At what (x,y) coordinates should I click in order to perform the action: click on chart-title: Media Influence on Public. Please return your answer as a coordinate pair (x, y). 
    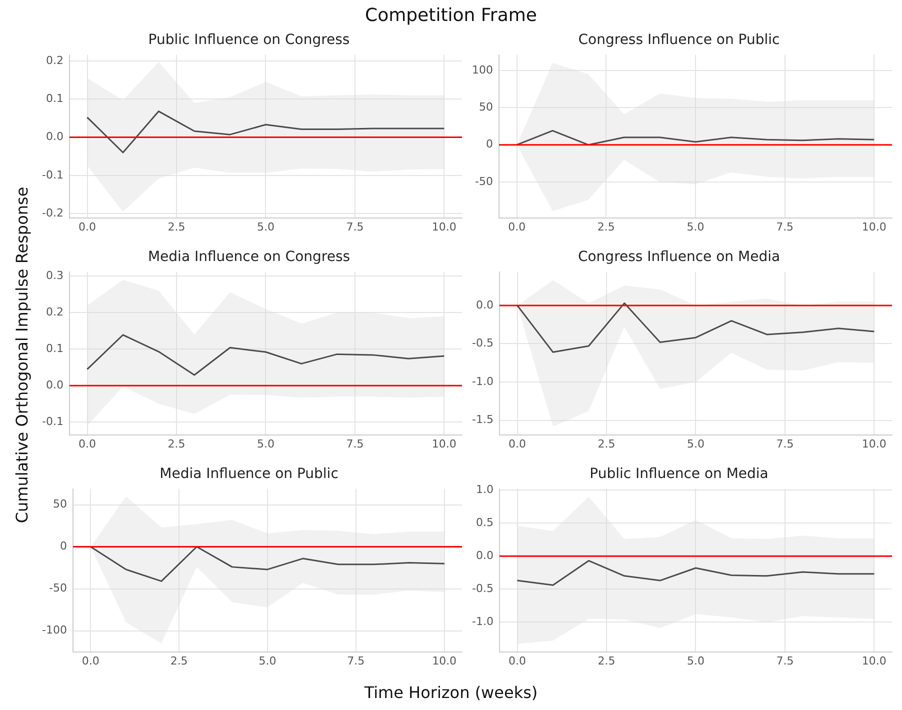
    Looking at the image, I should click on (249, 474).